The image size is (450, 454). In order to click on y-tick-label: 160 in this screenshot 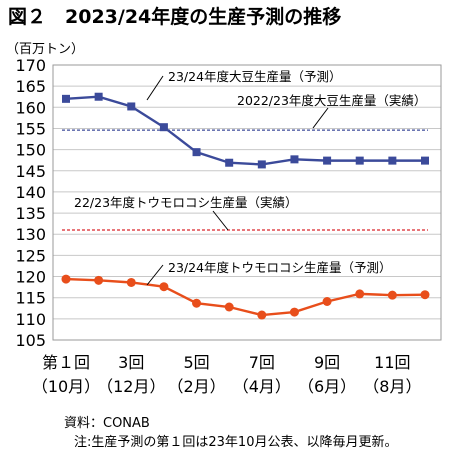, I will do `click(30, 107)`.